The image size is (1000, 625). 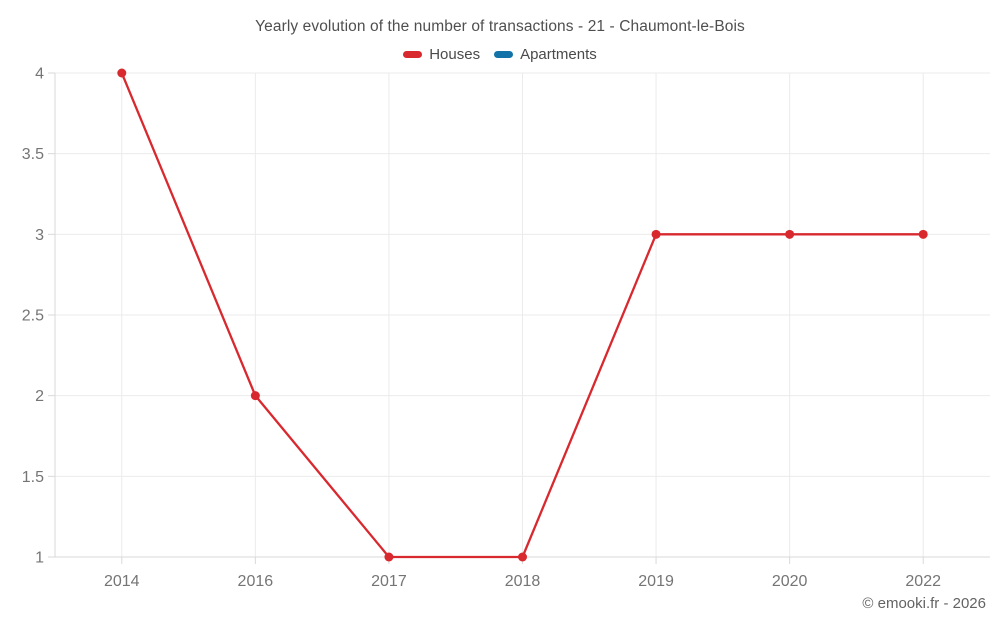 I want to click on legend-item-houses: Houses, so click(x=441, y=54).